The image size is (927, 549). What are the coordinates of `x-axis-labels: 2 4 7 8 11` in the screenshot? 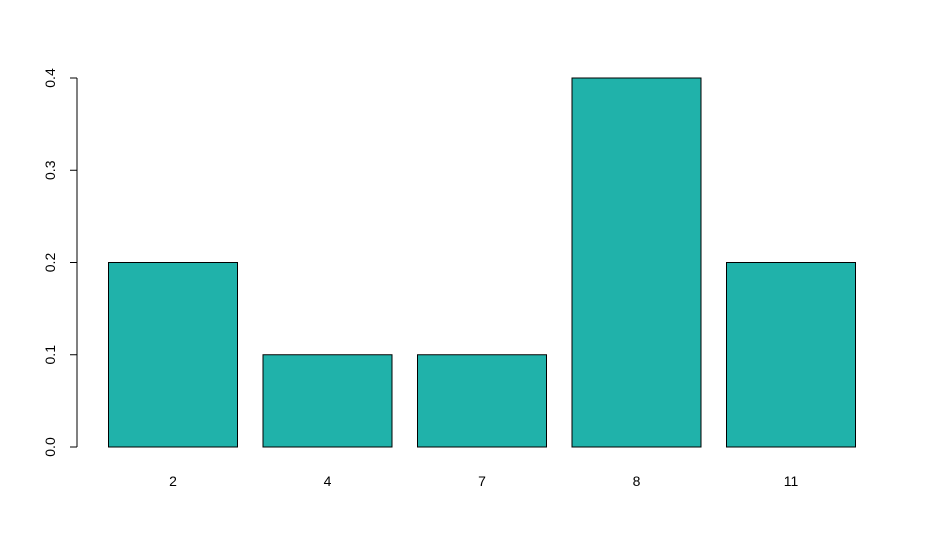 It's located at (483, 481).